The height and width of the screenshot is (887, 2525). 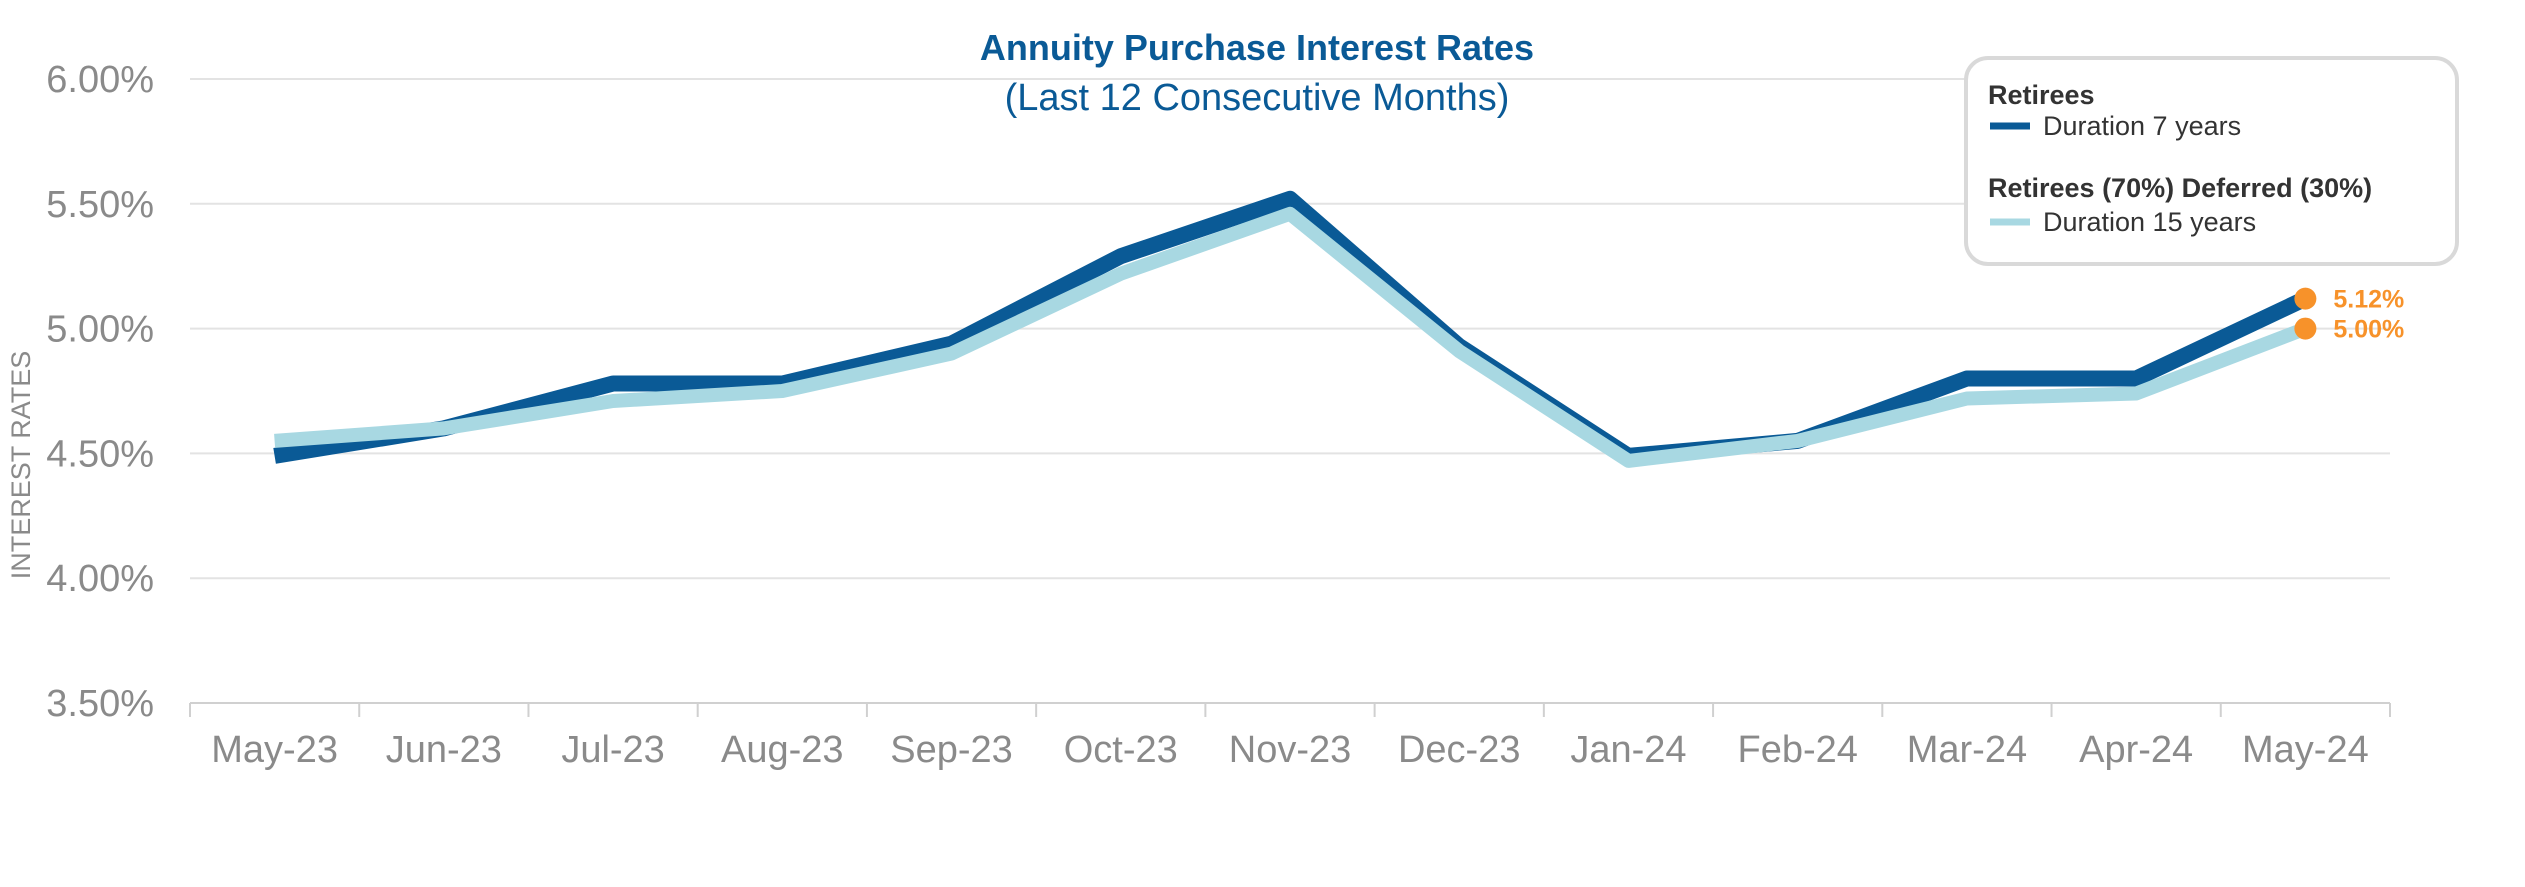 I want to click on x-tick-label: Apr-24, so click(x=2136, y=750).